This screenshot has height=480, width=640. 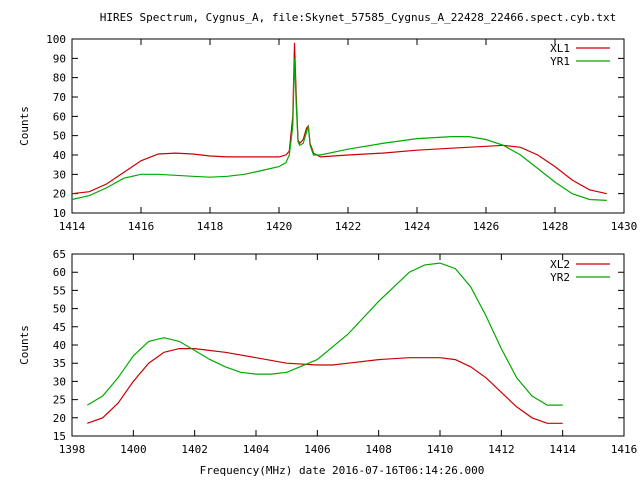 I want to click on x-tick-label: 1426, so click(x=486, y=226).